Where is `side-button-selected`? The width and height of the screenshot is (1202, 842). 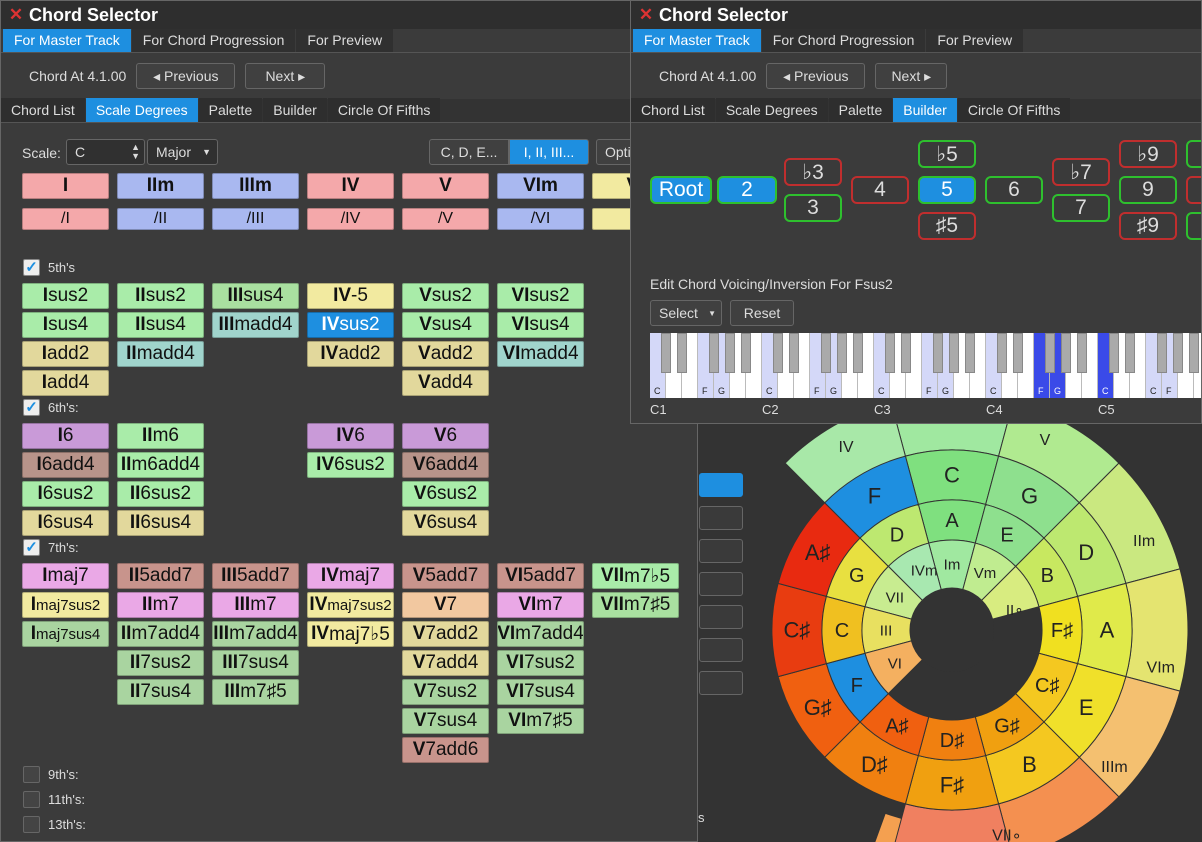
side-button-selected is located at coordinates (721, 485).